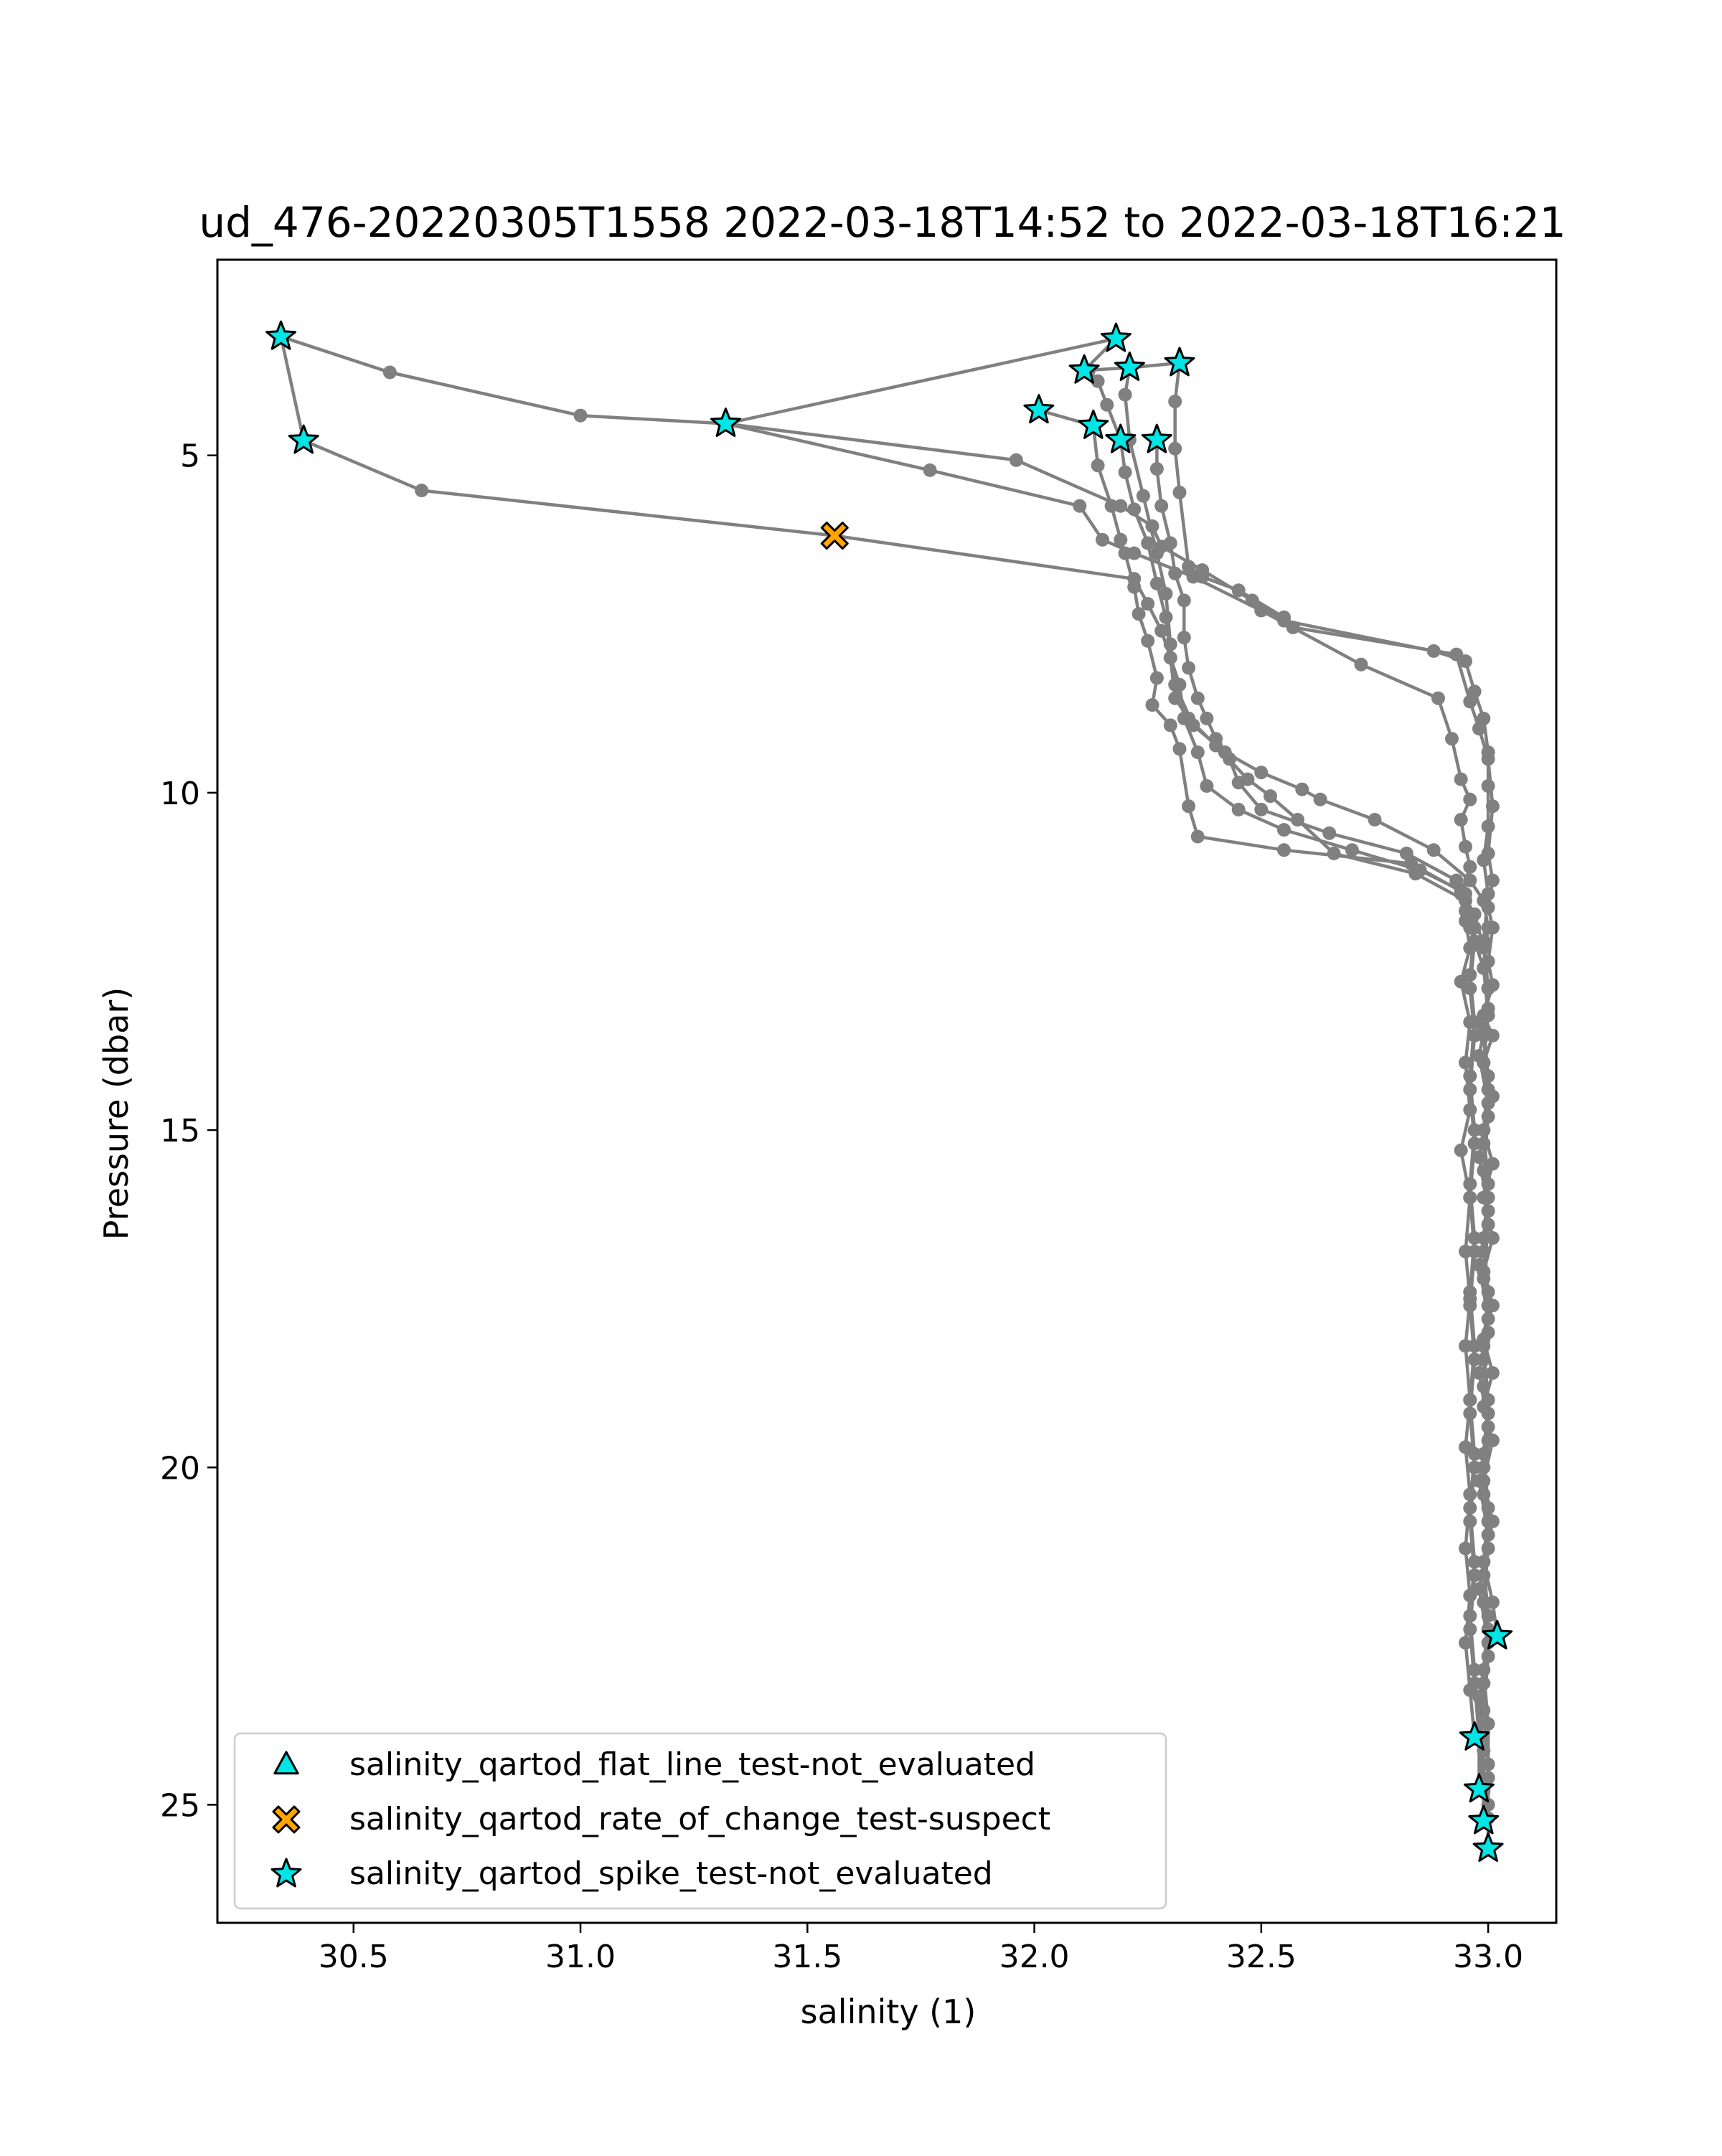 The image size is (1722, 2156). I want to click on legend-marker-x-filled, so click(286, 1820).